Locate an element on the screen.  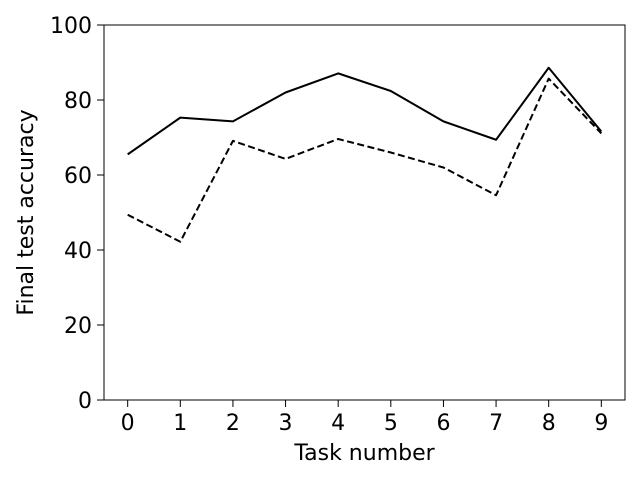
x-tick-label: 4 is located at coordinates (338, 423).